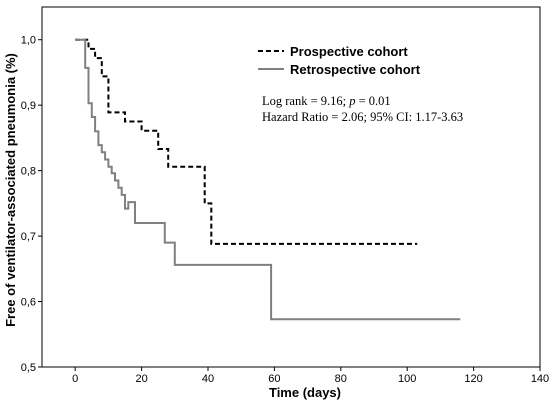  I want to click on y-tick-label: 0,7, so click(28, 237).